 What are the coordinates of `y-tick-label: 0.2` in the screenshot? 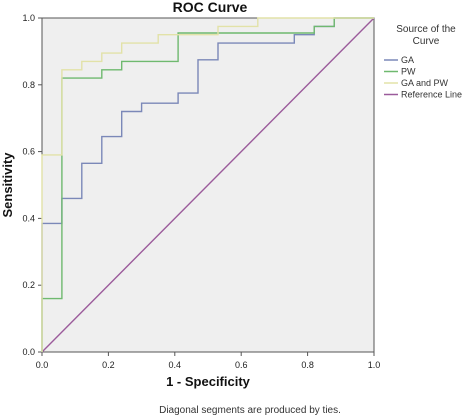 It's located at (28, 285).